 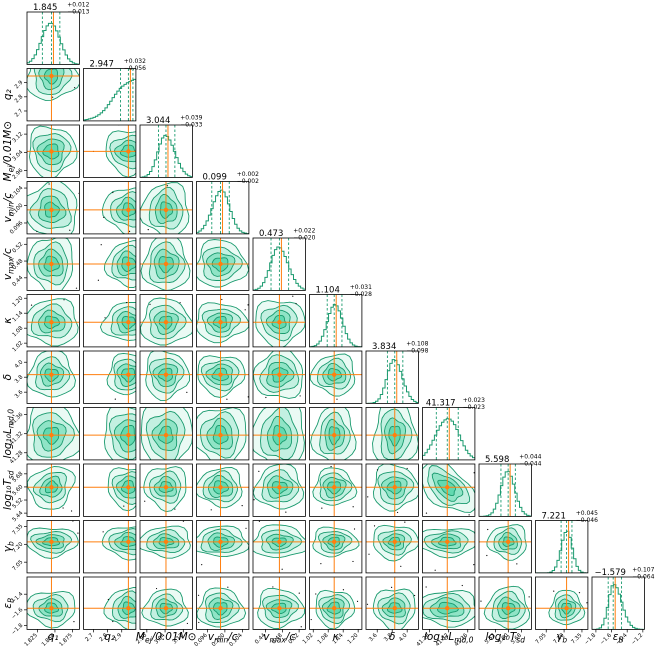 What do you see at coordinates (19, 364) in the screenshot?
I see `y-tick-label-6-2: 4.0` at bounding box center [19, 364].